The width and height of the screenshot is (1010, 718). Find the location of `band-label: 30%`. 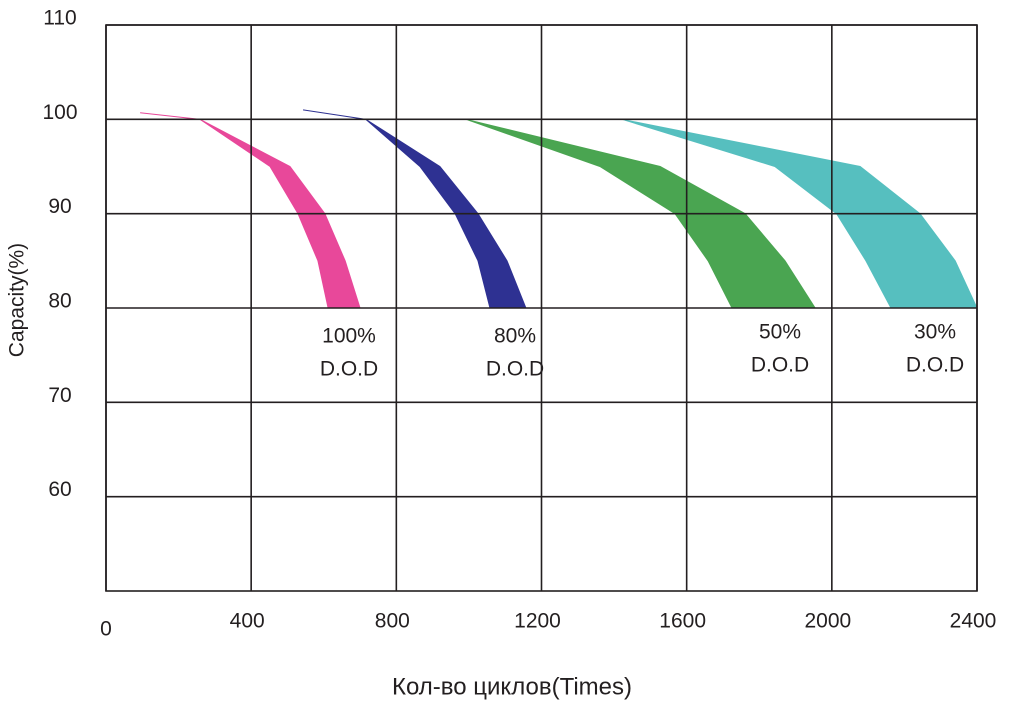

band-label: 30% is located at coordinates (935, 332).